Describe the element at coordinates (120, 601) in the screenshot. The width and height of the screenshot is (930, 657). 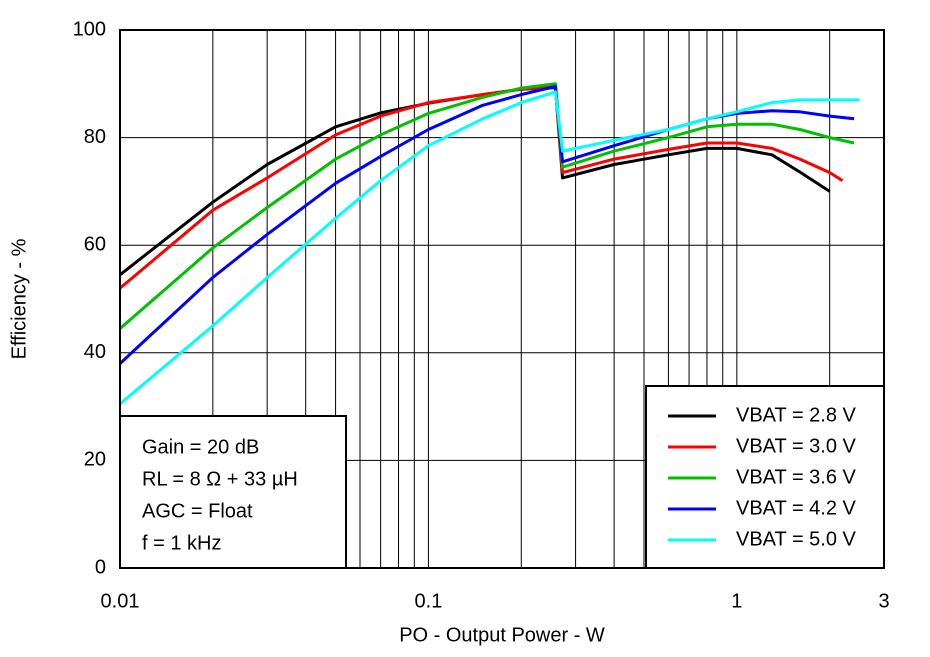
I see `x-tick-label: 0.01` at that location.